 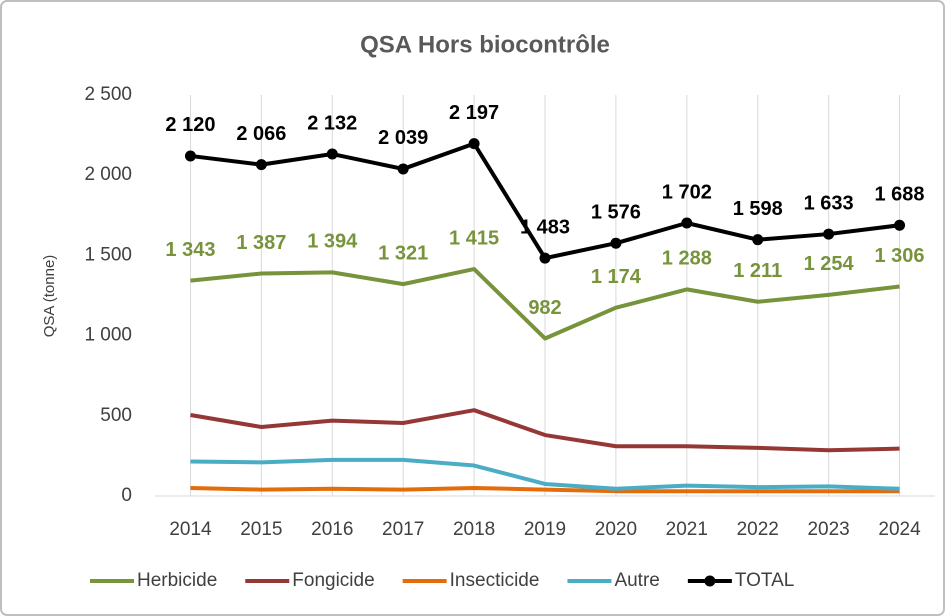 What do you see at coordinates (636, 580) in the screenshot?
I see `legend-label: Autre` at bounding box center [636, 580].